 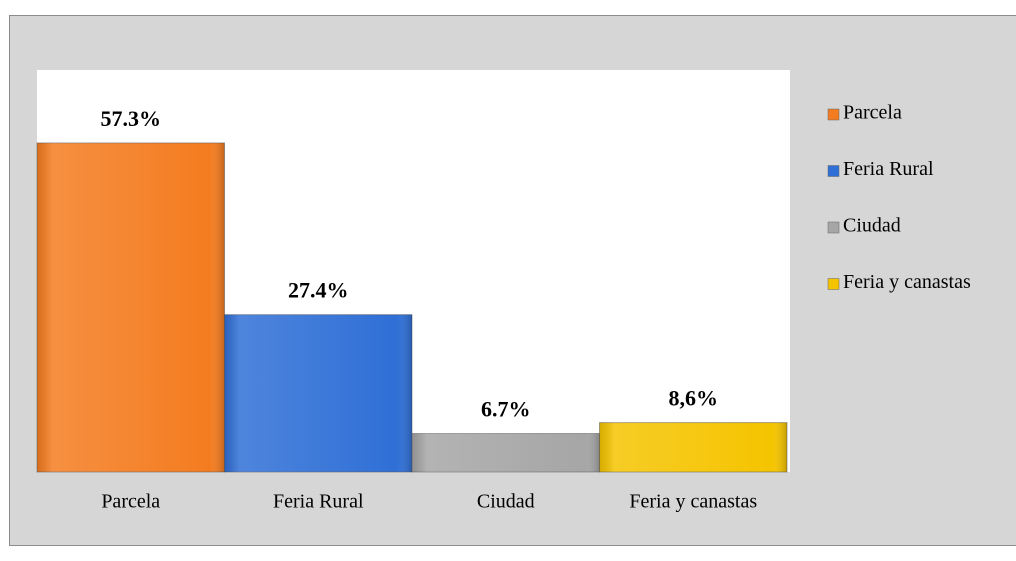 What do you see at coordinates (872, 113) in the screenshot?
I see `legend-label: Parcela` at bounding box center [872, 113].